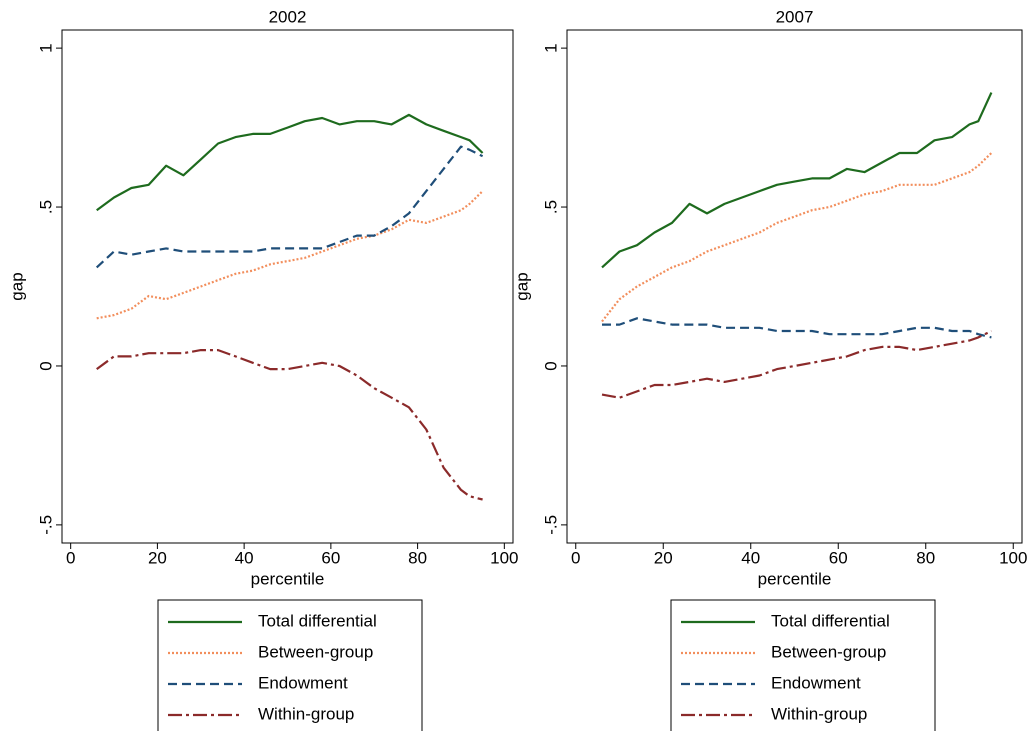  What do you see at coordinates (288, 16) in the screenshot?
I see `chart-title: 2002` at bounding box center [288, 16].